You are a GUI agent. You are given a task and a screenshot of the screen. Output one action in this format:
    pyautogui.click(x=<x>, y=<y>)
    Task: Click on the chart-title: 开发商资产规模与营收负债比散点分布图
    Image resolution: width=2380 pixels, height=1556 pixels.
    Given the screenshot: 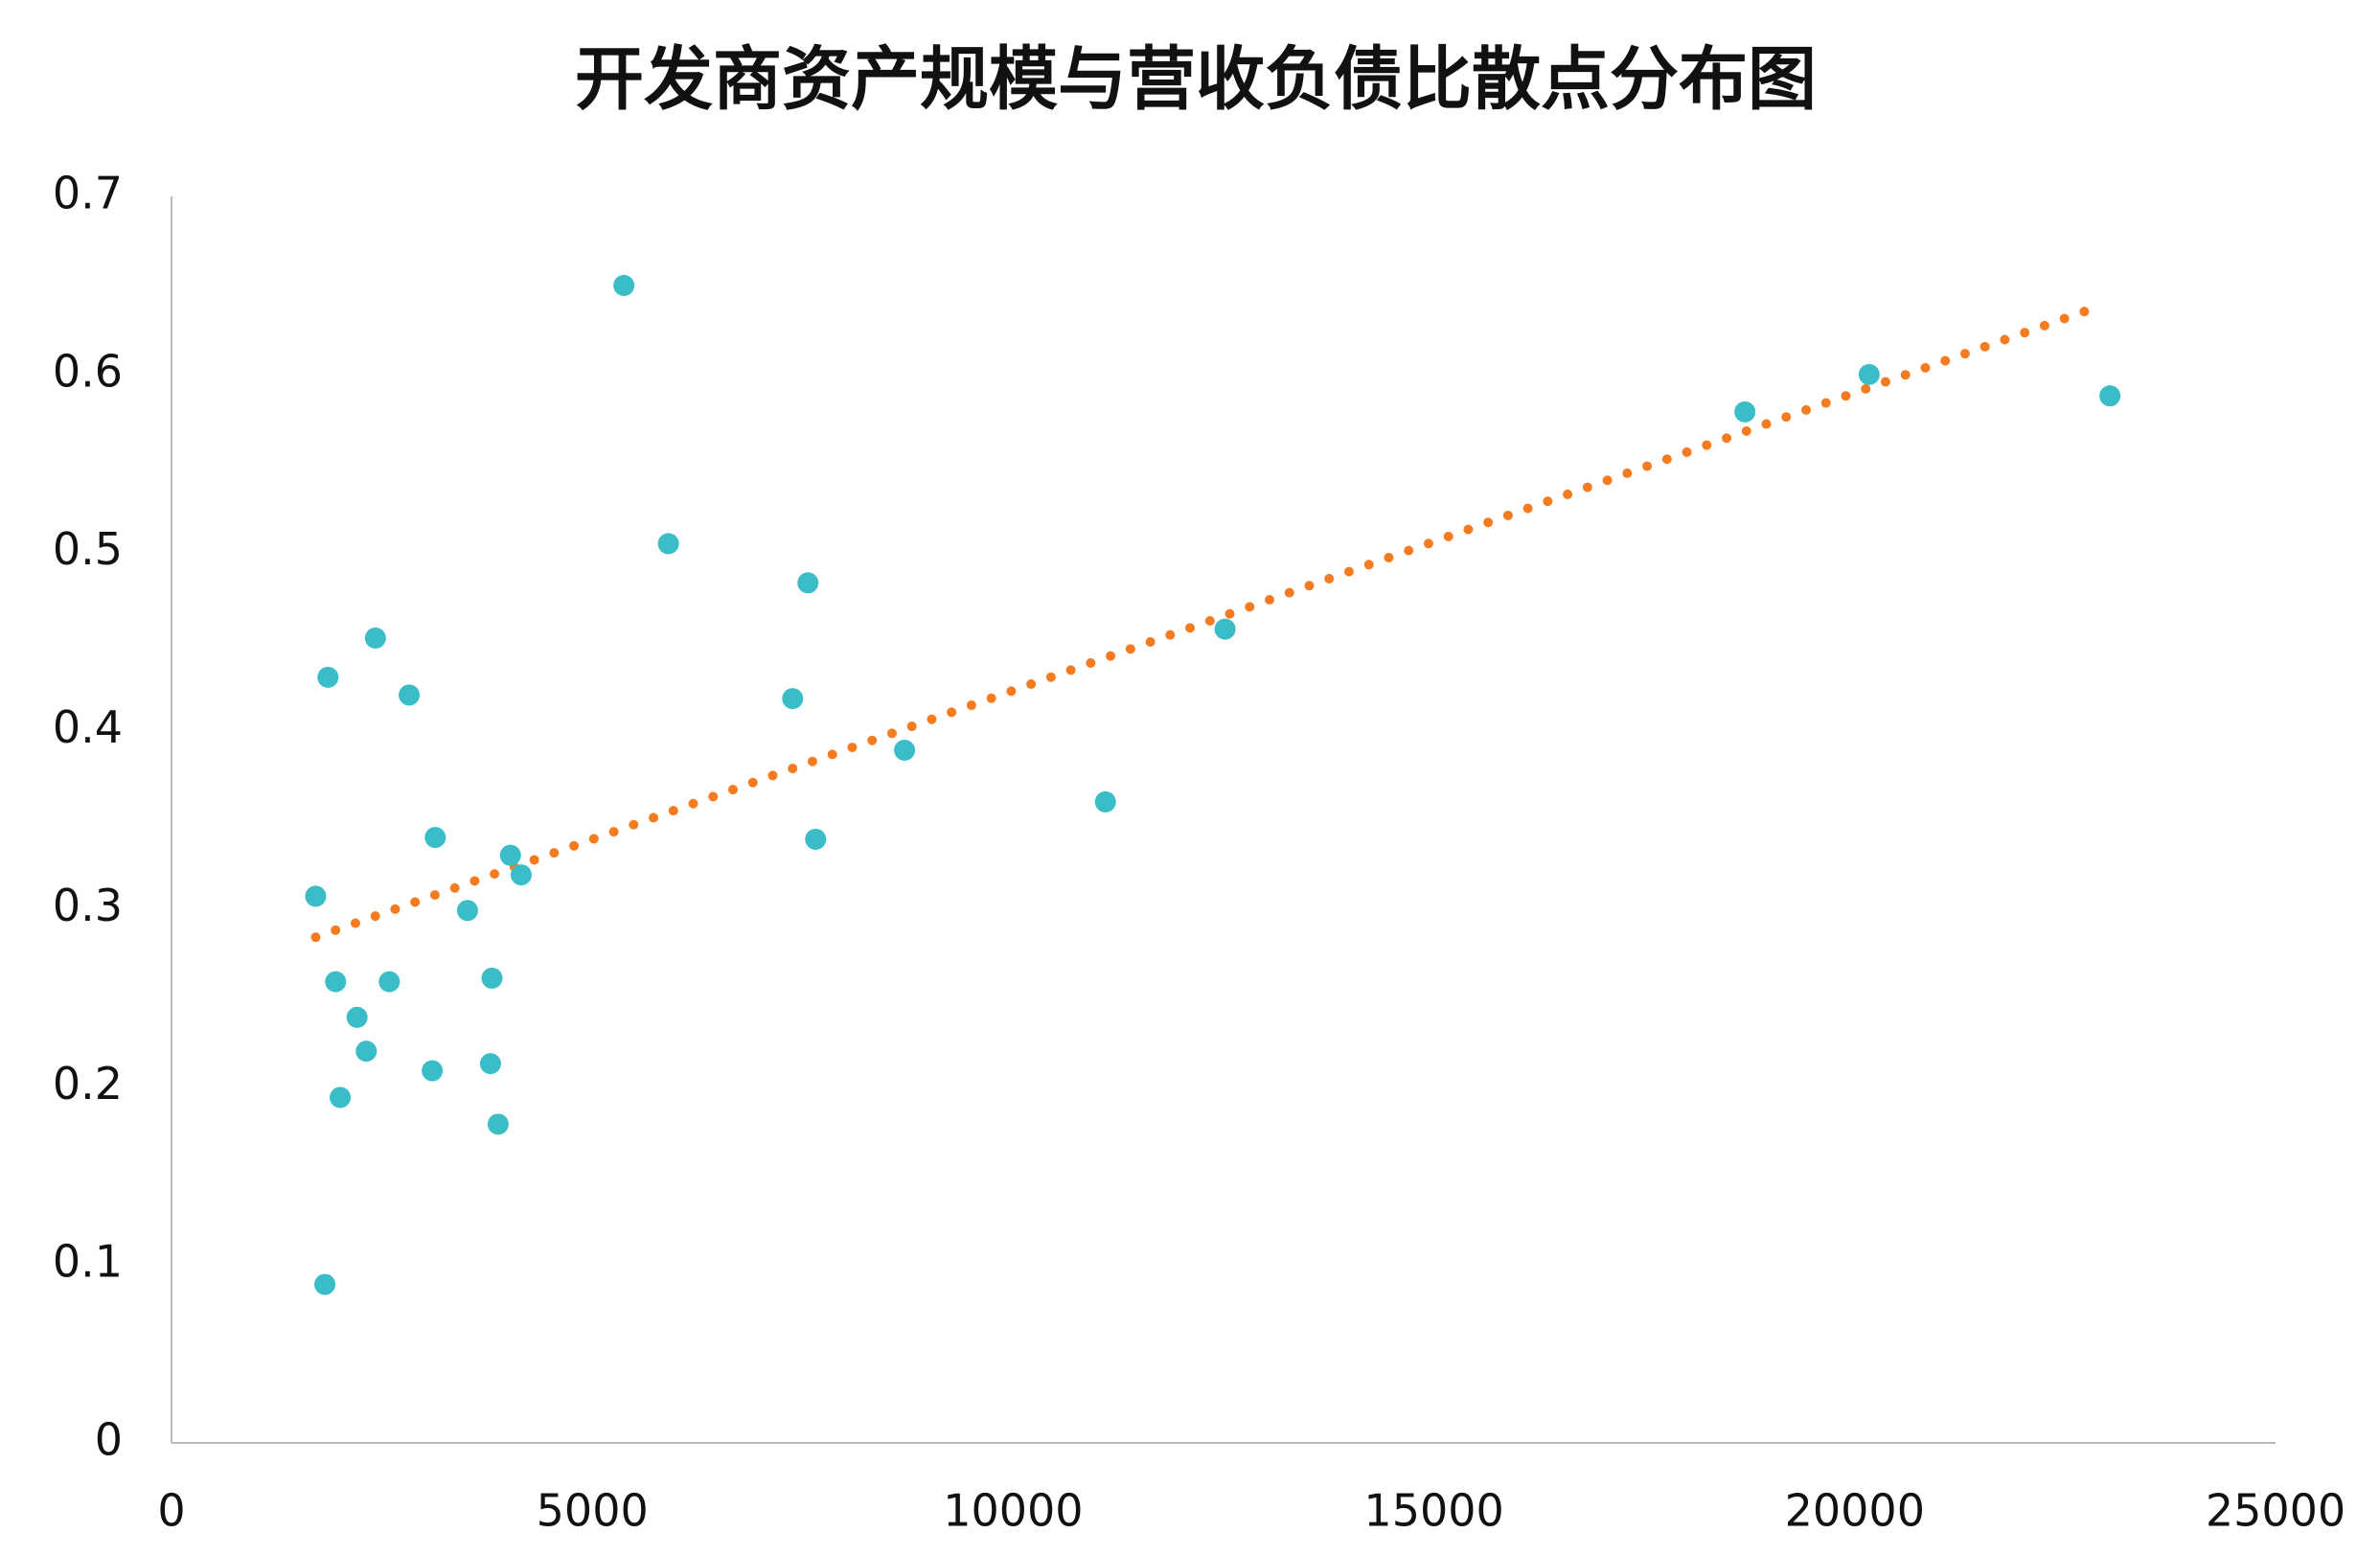 What is the action you would take?
    pyautogui.click(x=1196, y=79)
    